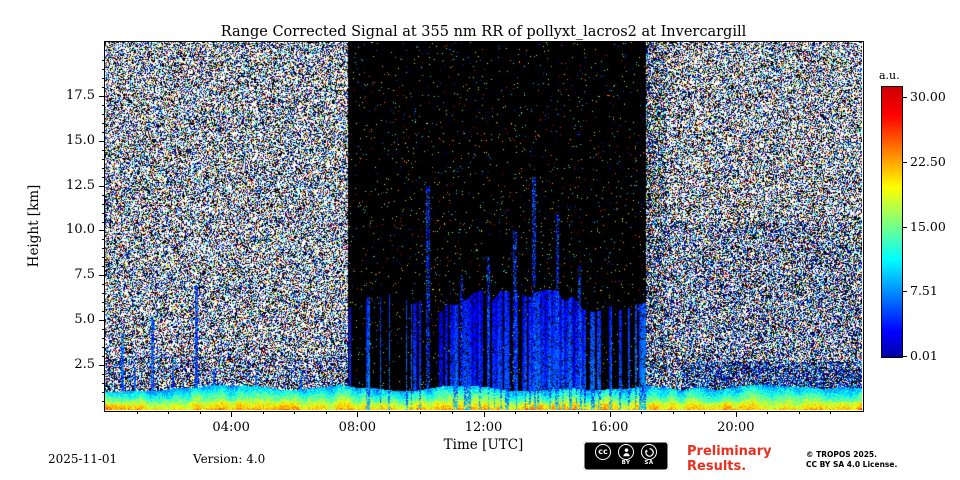 The height and width of the screenshot is (480, 960). I want to click on y-tick-label: 10.0, so click(80, 230).